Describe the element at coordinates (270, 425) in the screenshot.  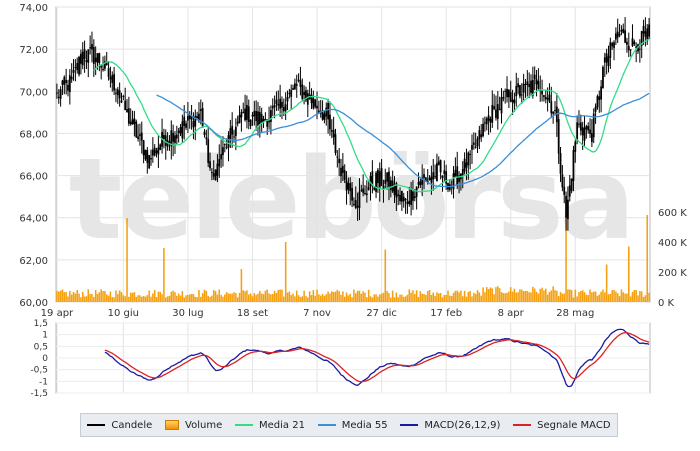
I see `legend-item-media-21: Media 21` at that location.